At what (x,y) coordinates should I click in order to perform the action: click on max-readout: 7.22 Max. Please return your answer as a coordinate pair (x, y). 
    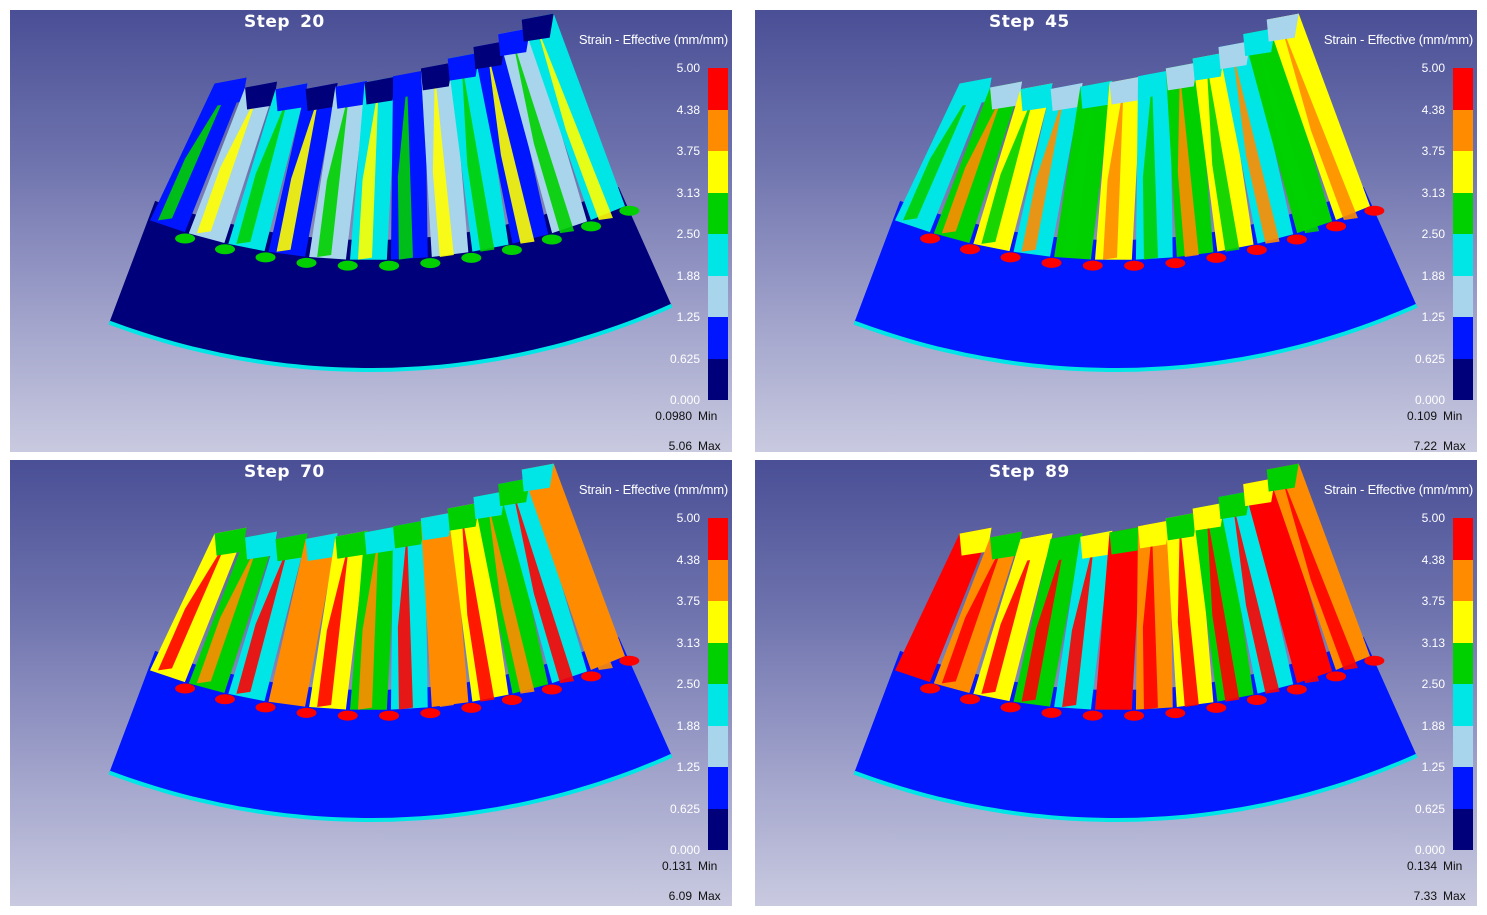
    Looking at the image, I should click on (1439, 446).